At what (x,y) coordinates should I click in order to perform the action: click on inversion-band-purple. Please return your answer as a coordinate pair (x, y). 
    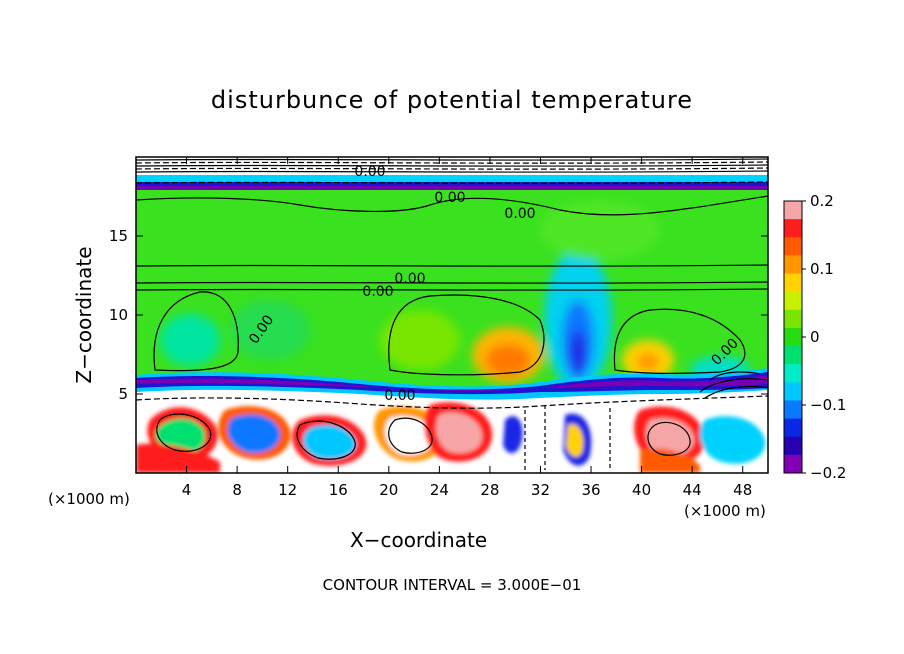
    Looking at the image, I should click on (452, 383).